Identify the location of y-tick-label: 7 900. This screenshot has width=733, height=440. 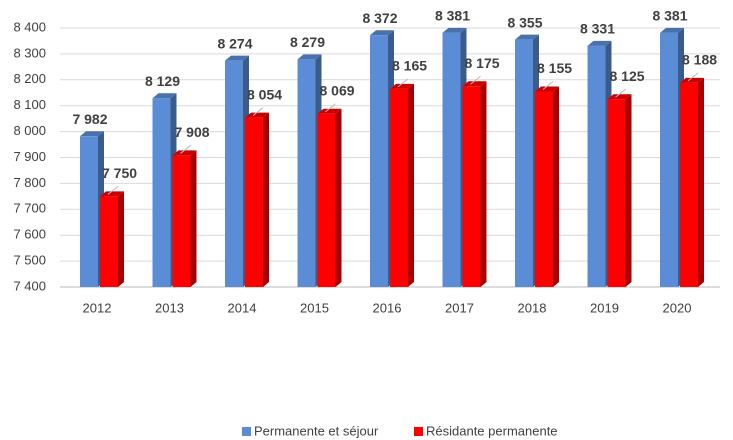
(29, 156).